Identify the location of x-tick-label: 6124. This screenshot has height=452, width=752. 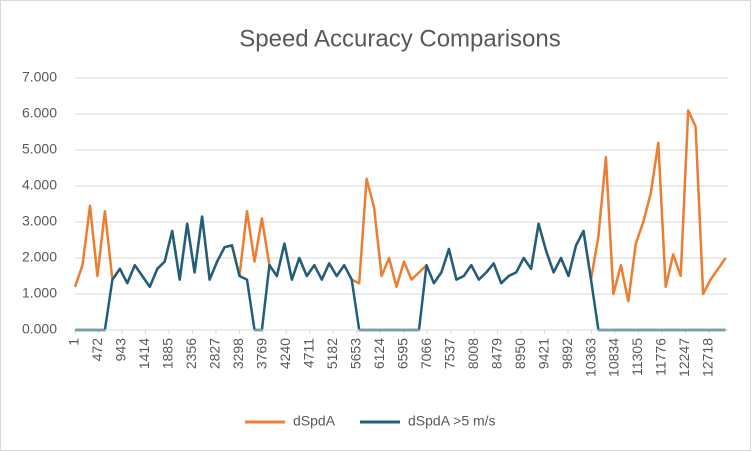
(379, 353).